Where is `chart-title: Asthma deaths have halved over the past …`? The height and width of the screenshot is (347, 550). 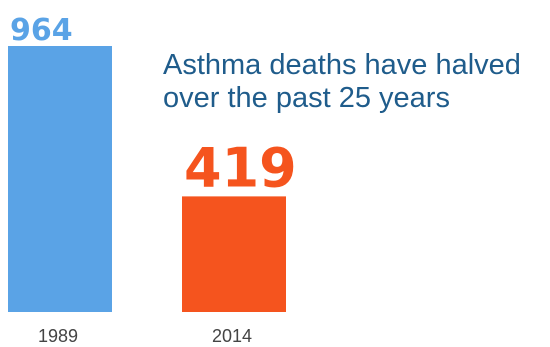 chart-title: Asthma deaths have halved over the past … is located at coordinates (342, 81).